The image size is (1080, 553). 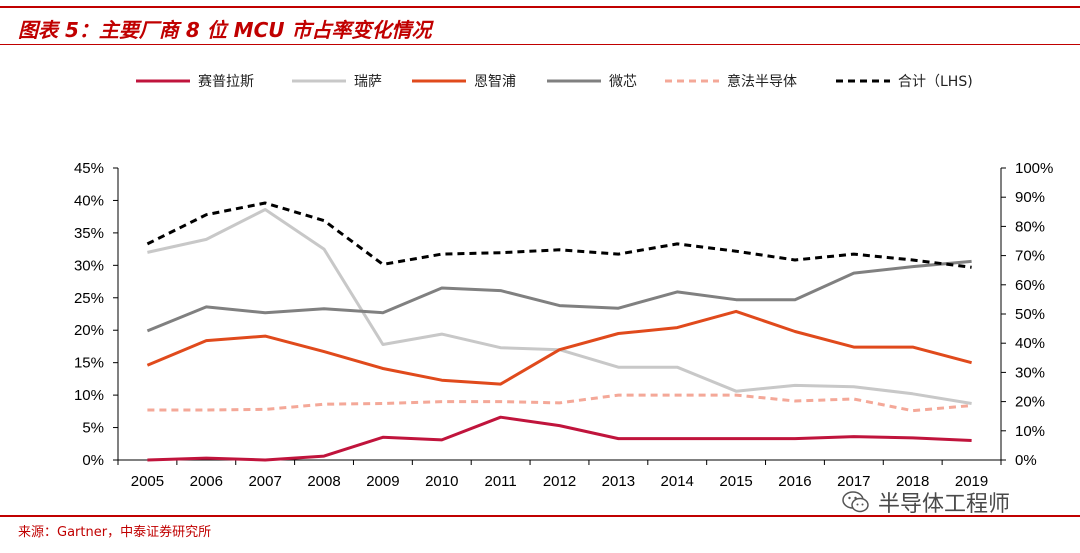 What do you see at coordinates (323, 481) in the screenshot?
I see `x-tick-label: 2008` at bounding box center [323, 481].